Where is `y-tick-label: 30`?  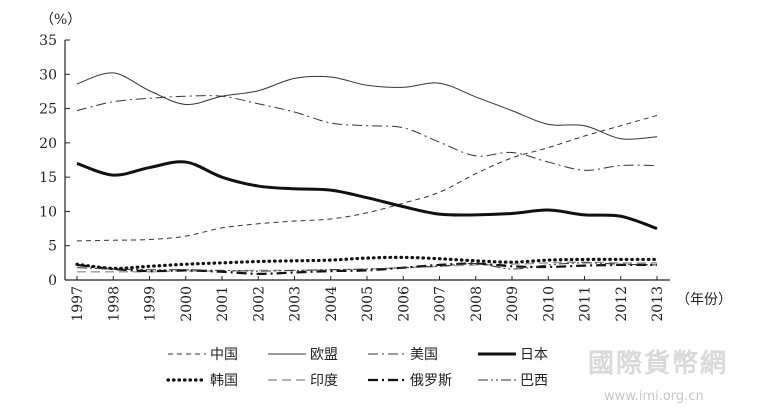
y-tick-label: 30 is located at coordinates (48, 75).